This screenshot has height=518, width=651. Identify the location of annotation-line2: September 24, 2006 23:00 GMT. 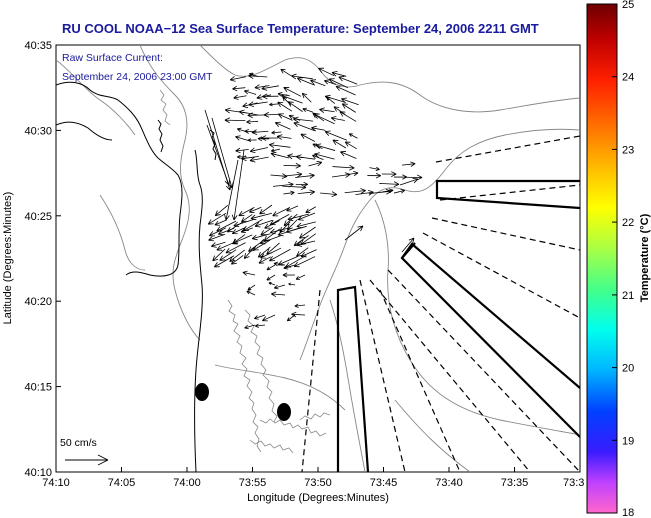
(137, 77).